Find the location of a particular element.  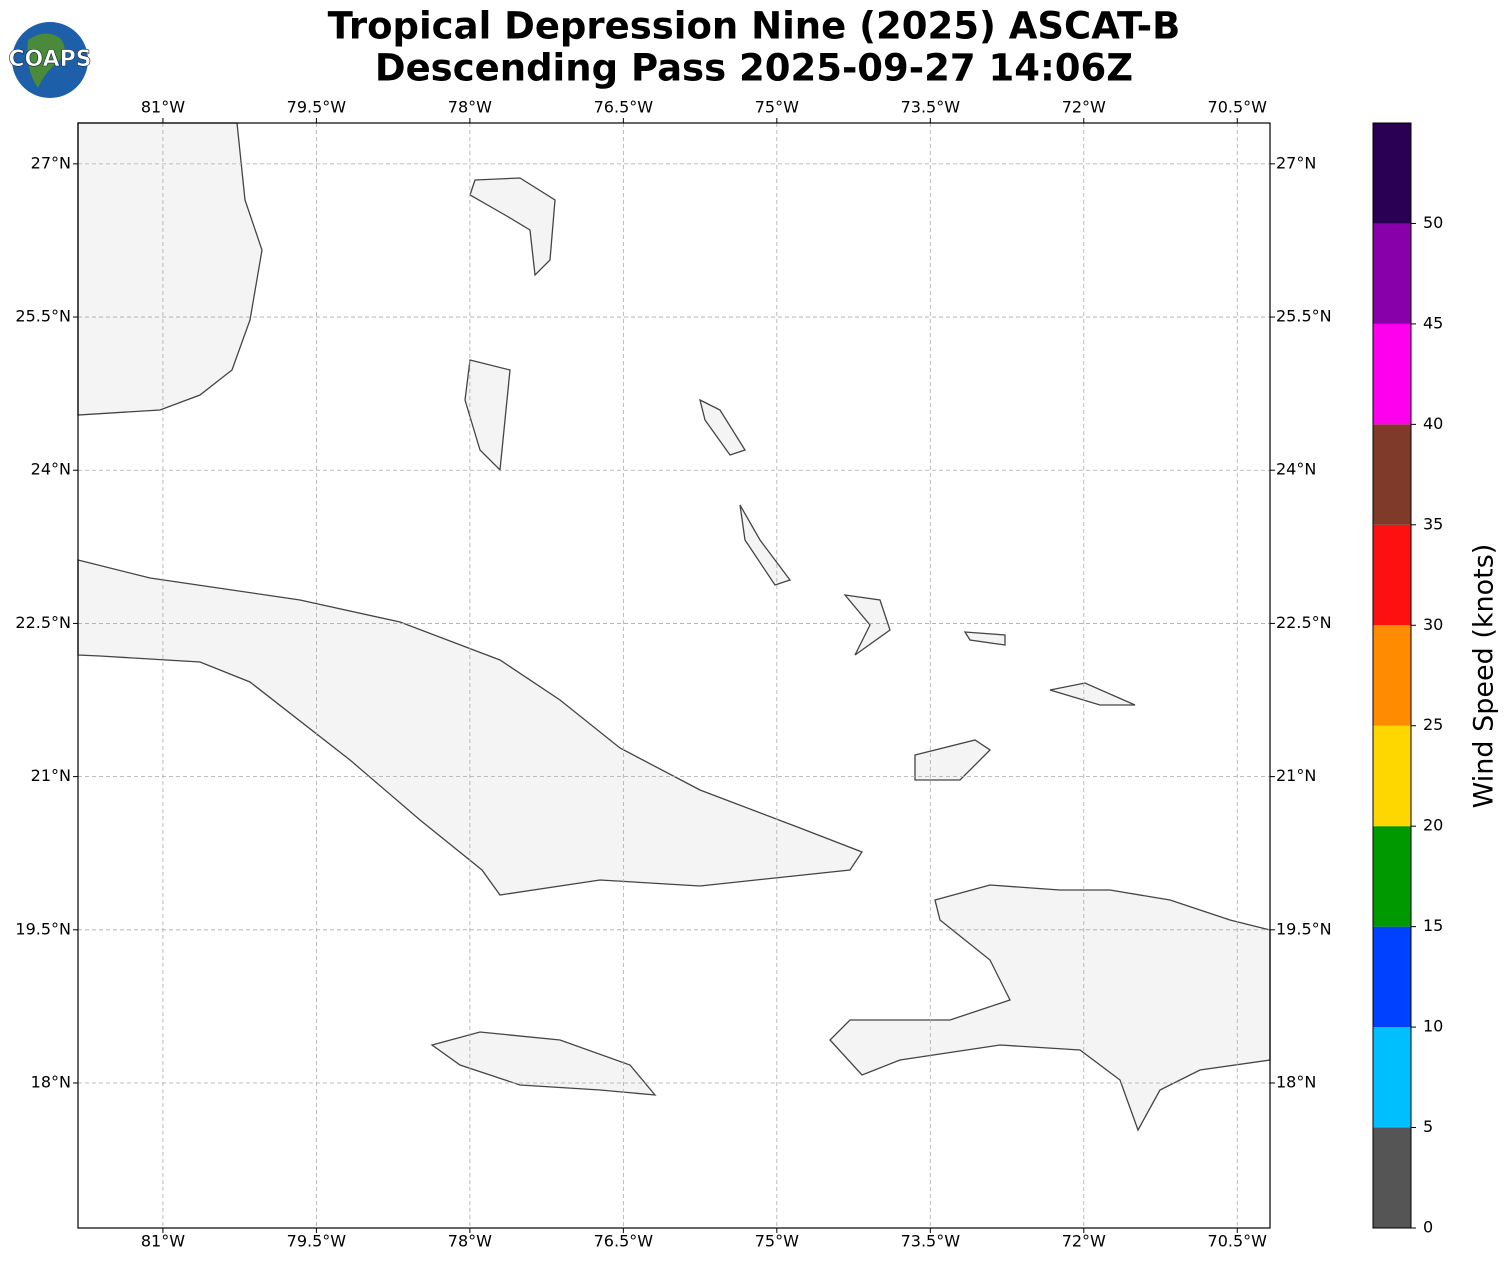

logo: COAPS is located at coordinates (50, 60).